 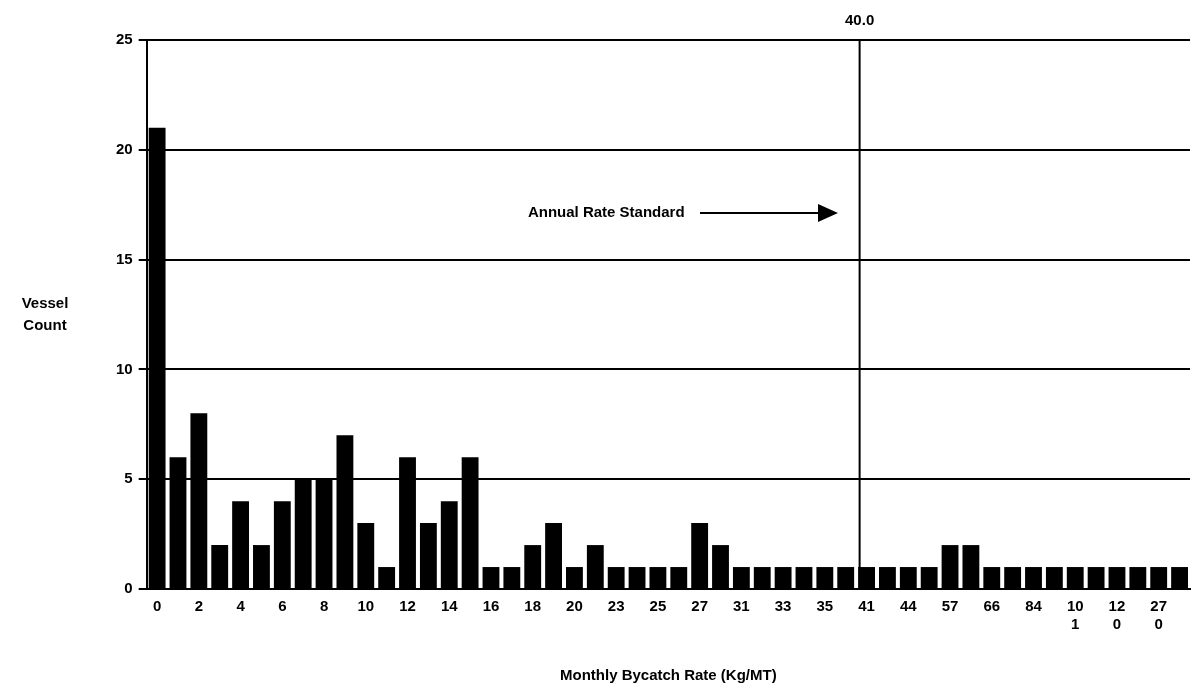 I want to click on x-tick-label: 31, so click(x=741, y=606).